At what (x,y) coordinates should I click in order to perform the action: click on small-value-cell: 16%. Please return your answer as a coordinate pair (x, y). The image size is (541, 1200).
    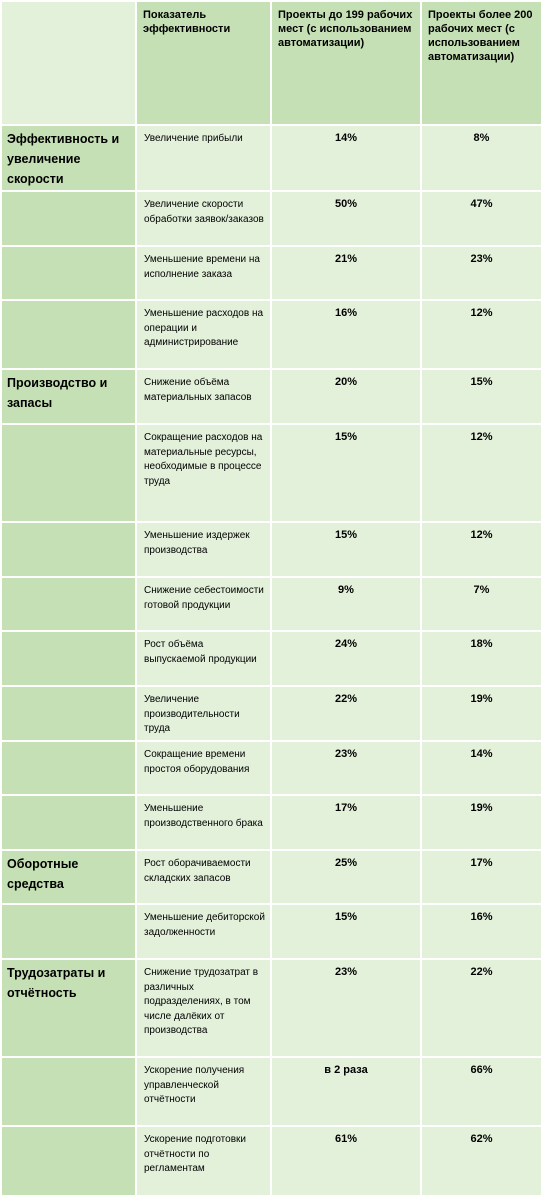
    Looking at the image, I should click on (346, 334).